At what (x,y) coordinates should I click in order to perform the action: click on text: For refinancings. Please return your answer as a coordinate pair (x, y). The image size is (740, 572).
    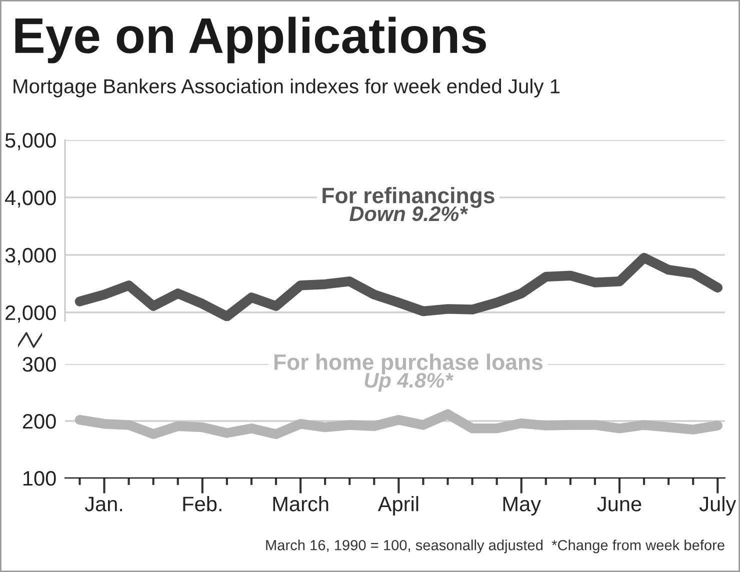
    Looking at the image, I should click on (408, 197).